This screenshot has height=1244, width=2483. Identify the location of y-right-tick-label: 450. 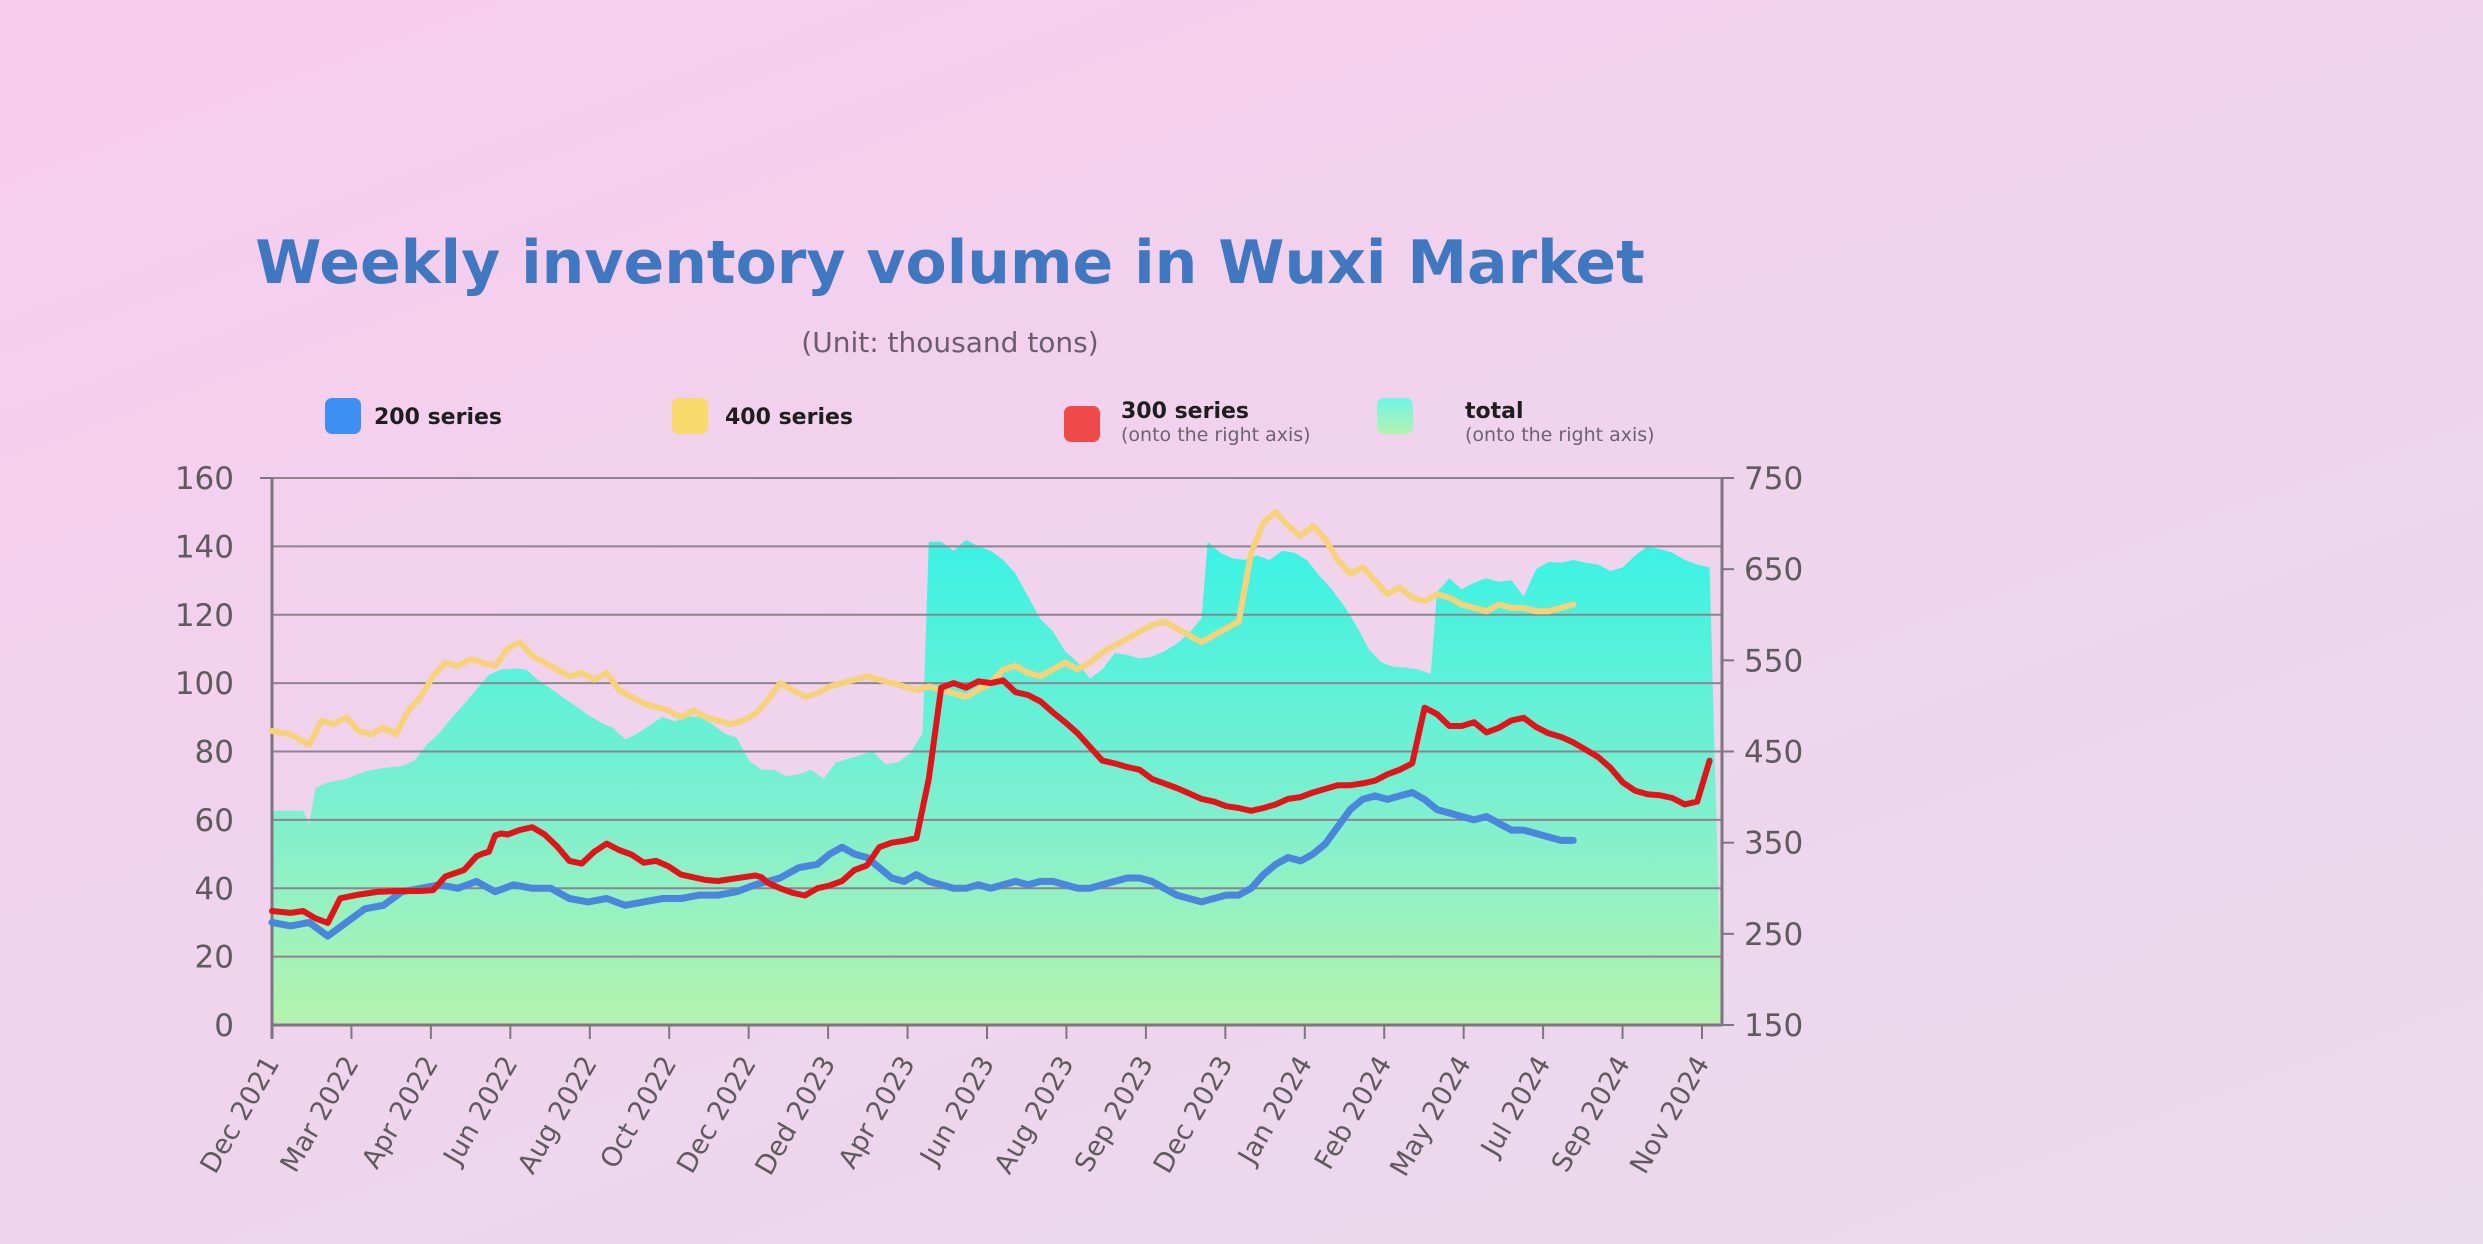
(1773, 753).